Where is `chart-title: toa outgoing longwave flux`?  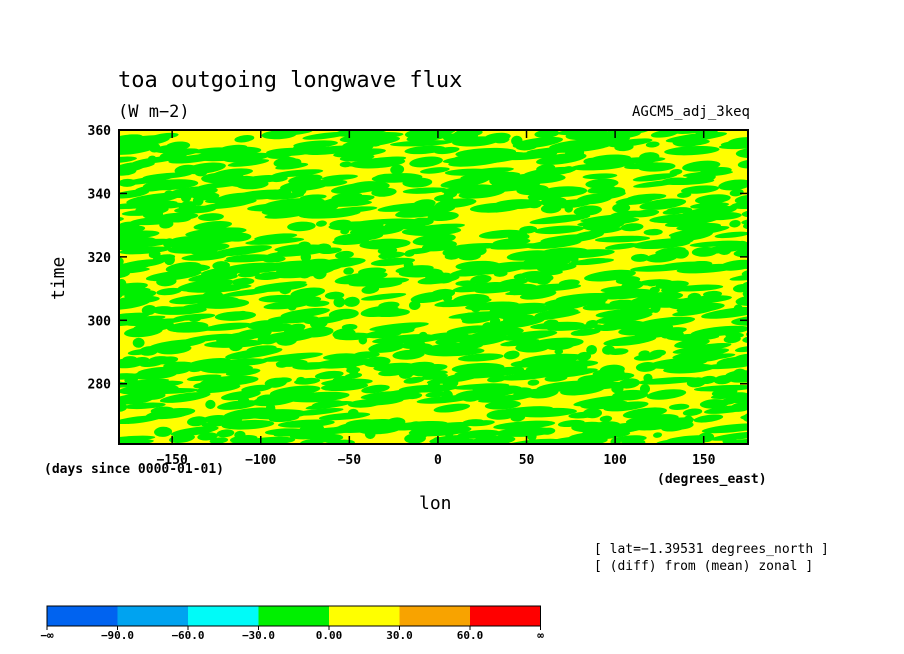
chart-title: toa outgoing longwave flux is located at coordinates (290, 80).